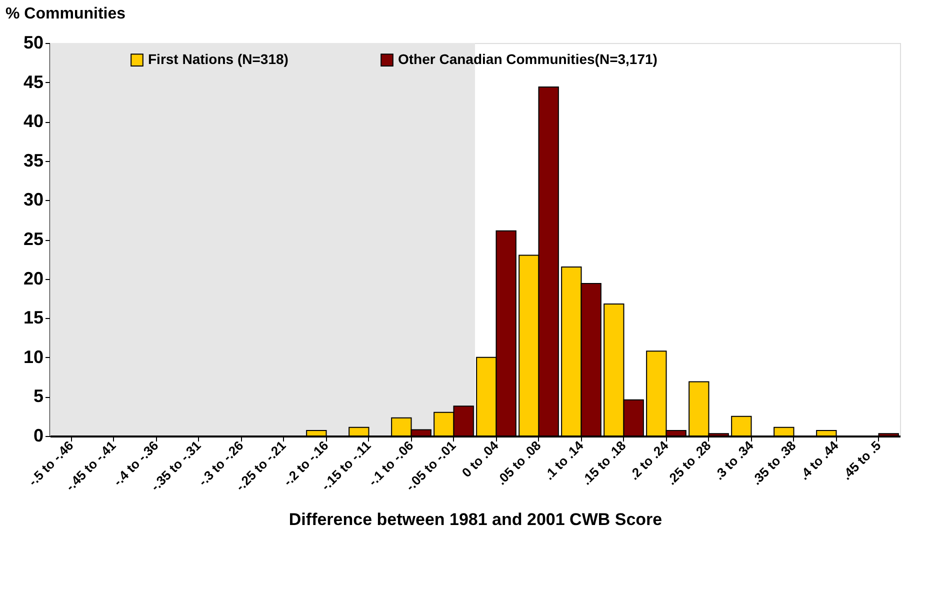 The width and height of the screenshot is (951, 601). What do you see at coordinates (528, 59) in the screenshot?
I see `legend-label: Other Canadian Communities(N=3,171)` at bounding box center [528, 59].